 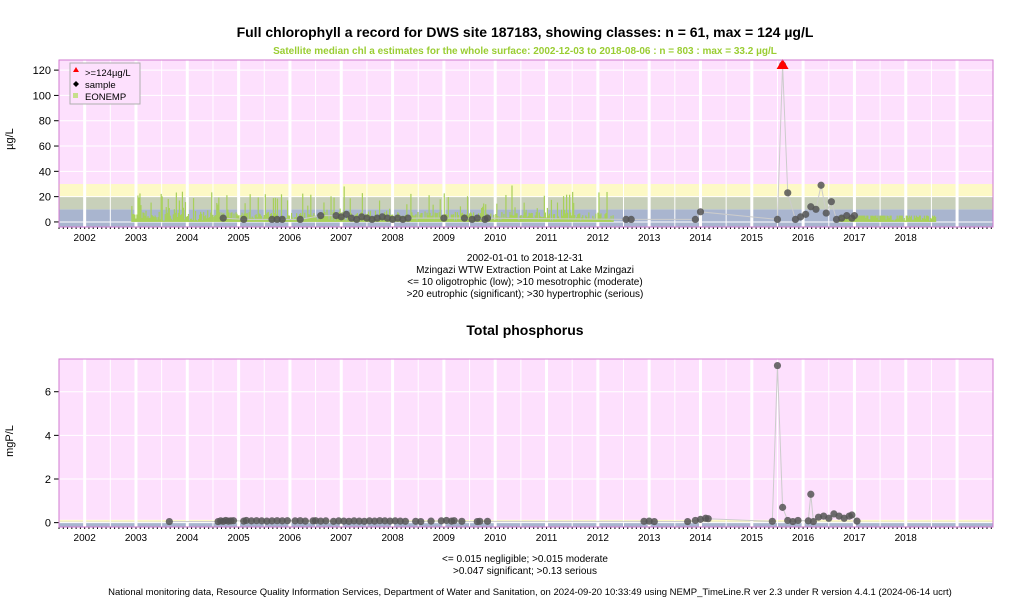 What do you see at coordinates (525, 330) in the screenshot?
I see `chart2-title: Total phosphorus` at bounding box center [525, 330].